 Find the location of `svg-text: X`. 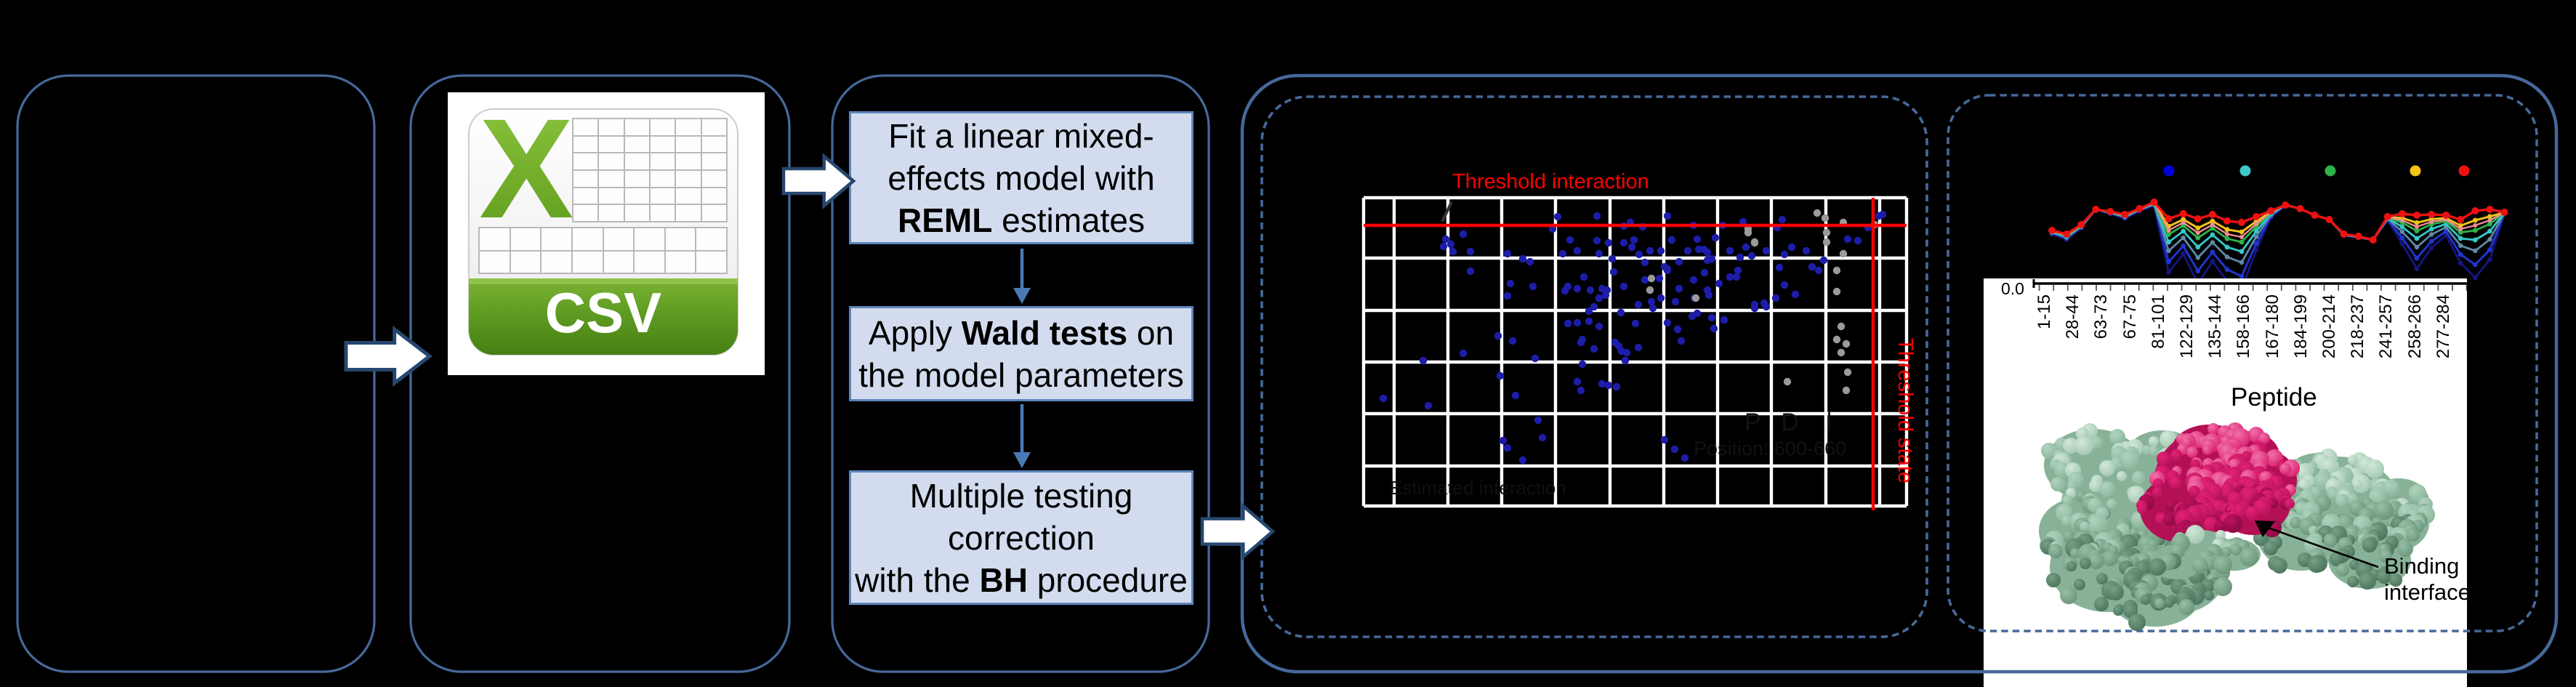

svg-text: X is located at coordinates (526, 170).